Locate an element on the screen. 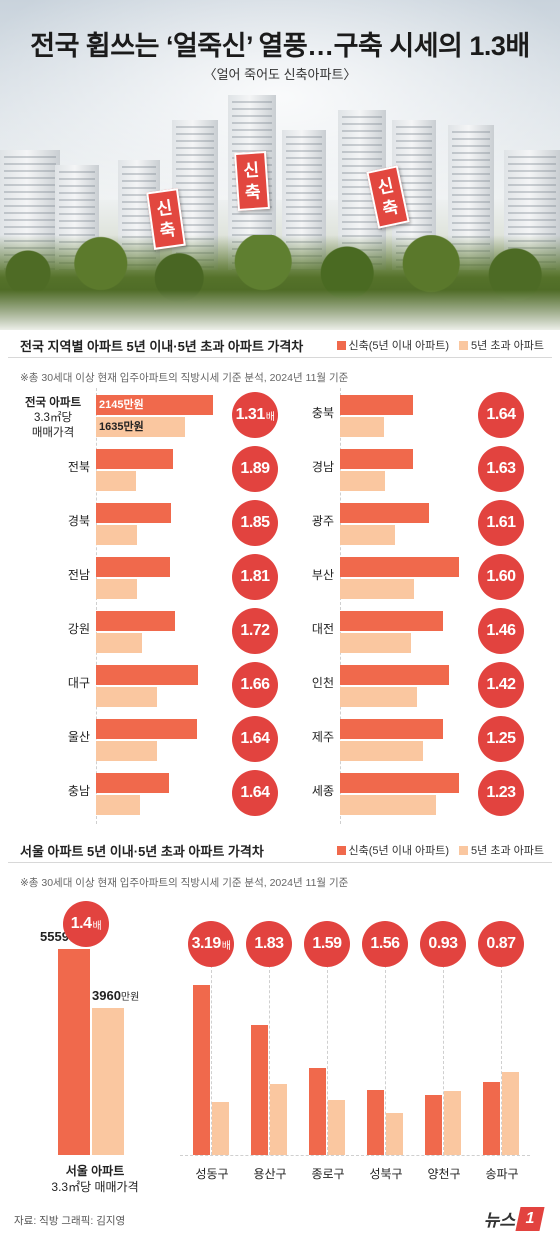  bar-national-new-label: 2145만원 is located at coordinates (121, 405).